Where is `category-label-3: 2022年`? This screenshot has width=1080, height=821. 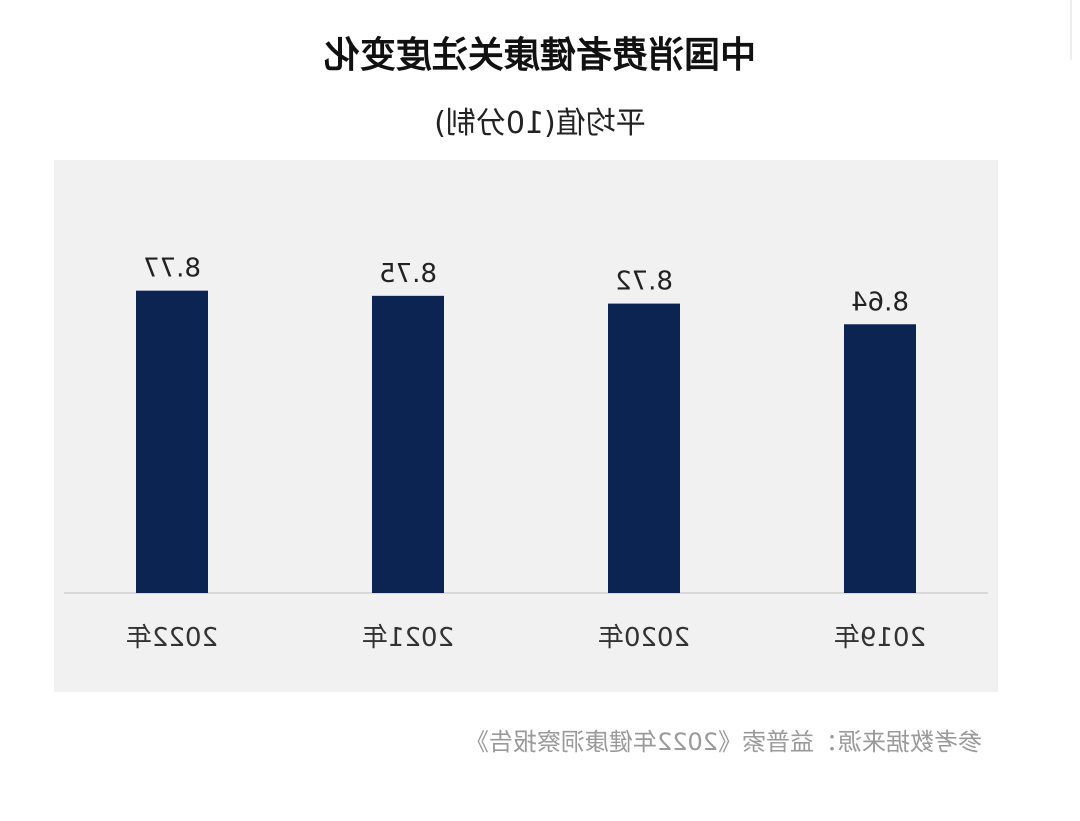
category-label-3: 2022年 is located at coordinates (172, 638).